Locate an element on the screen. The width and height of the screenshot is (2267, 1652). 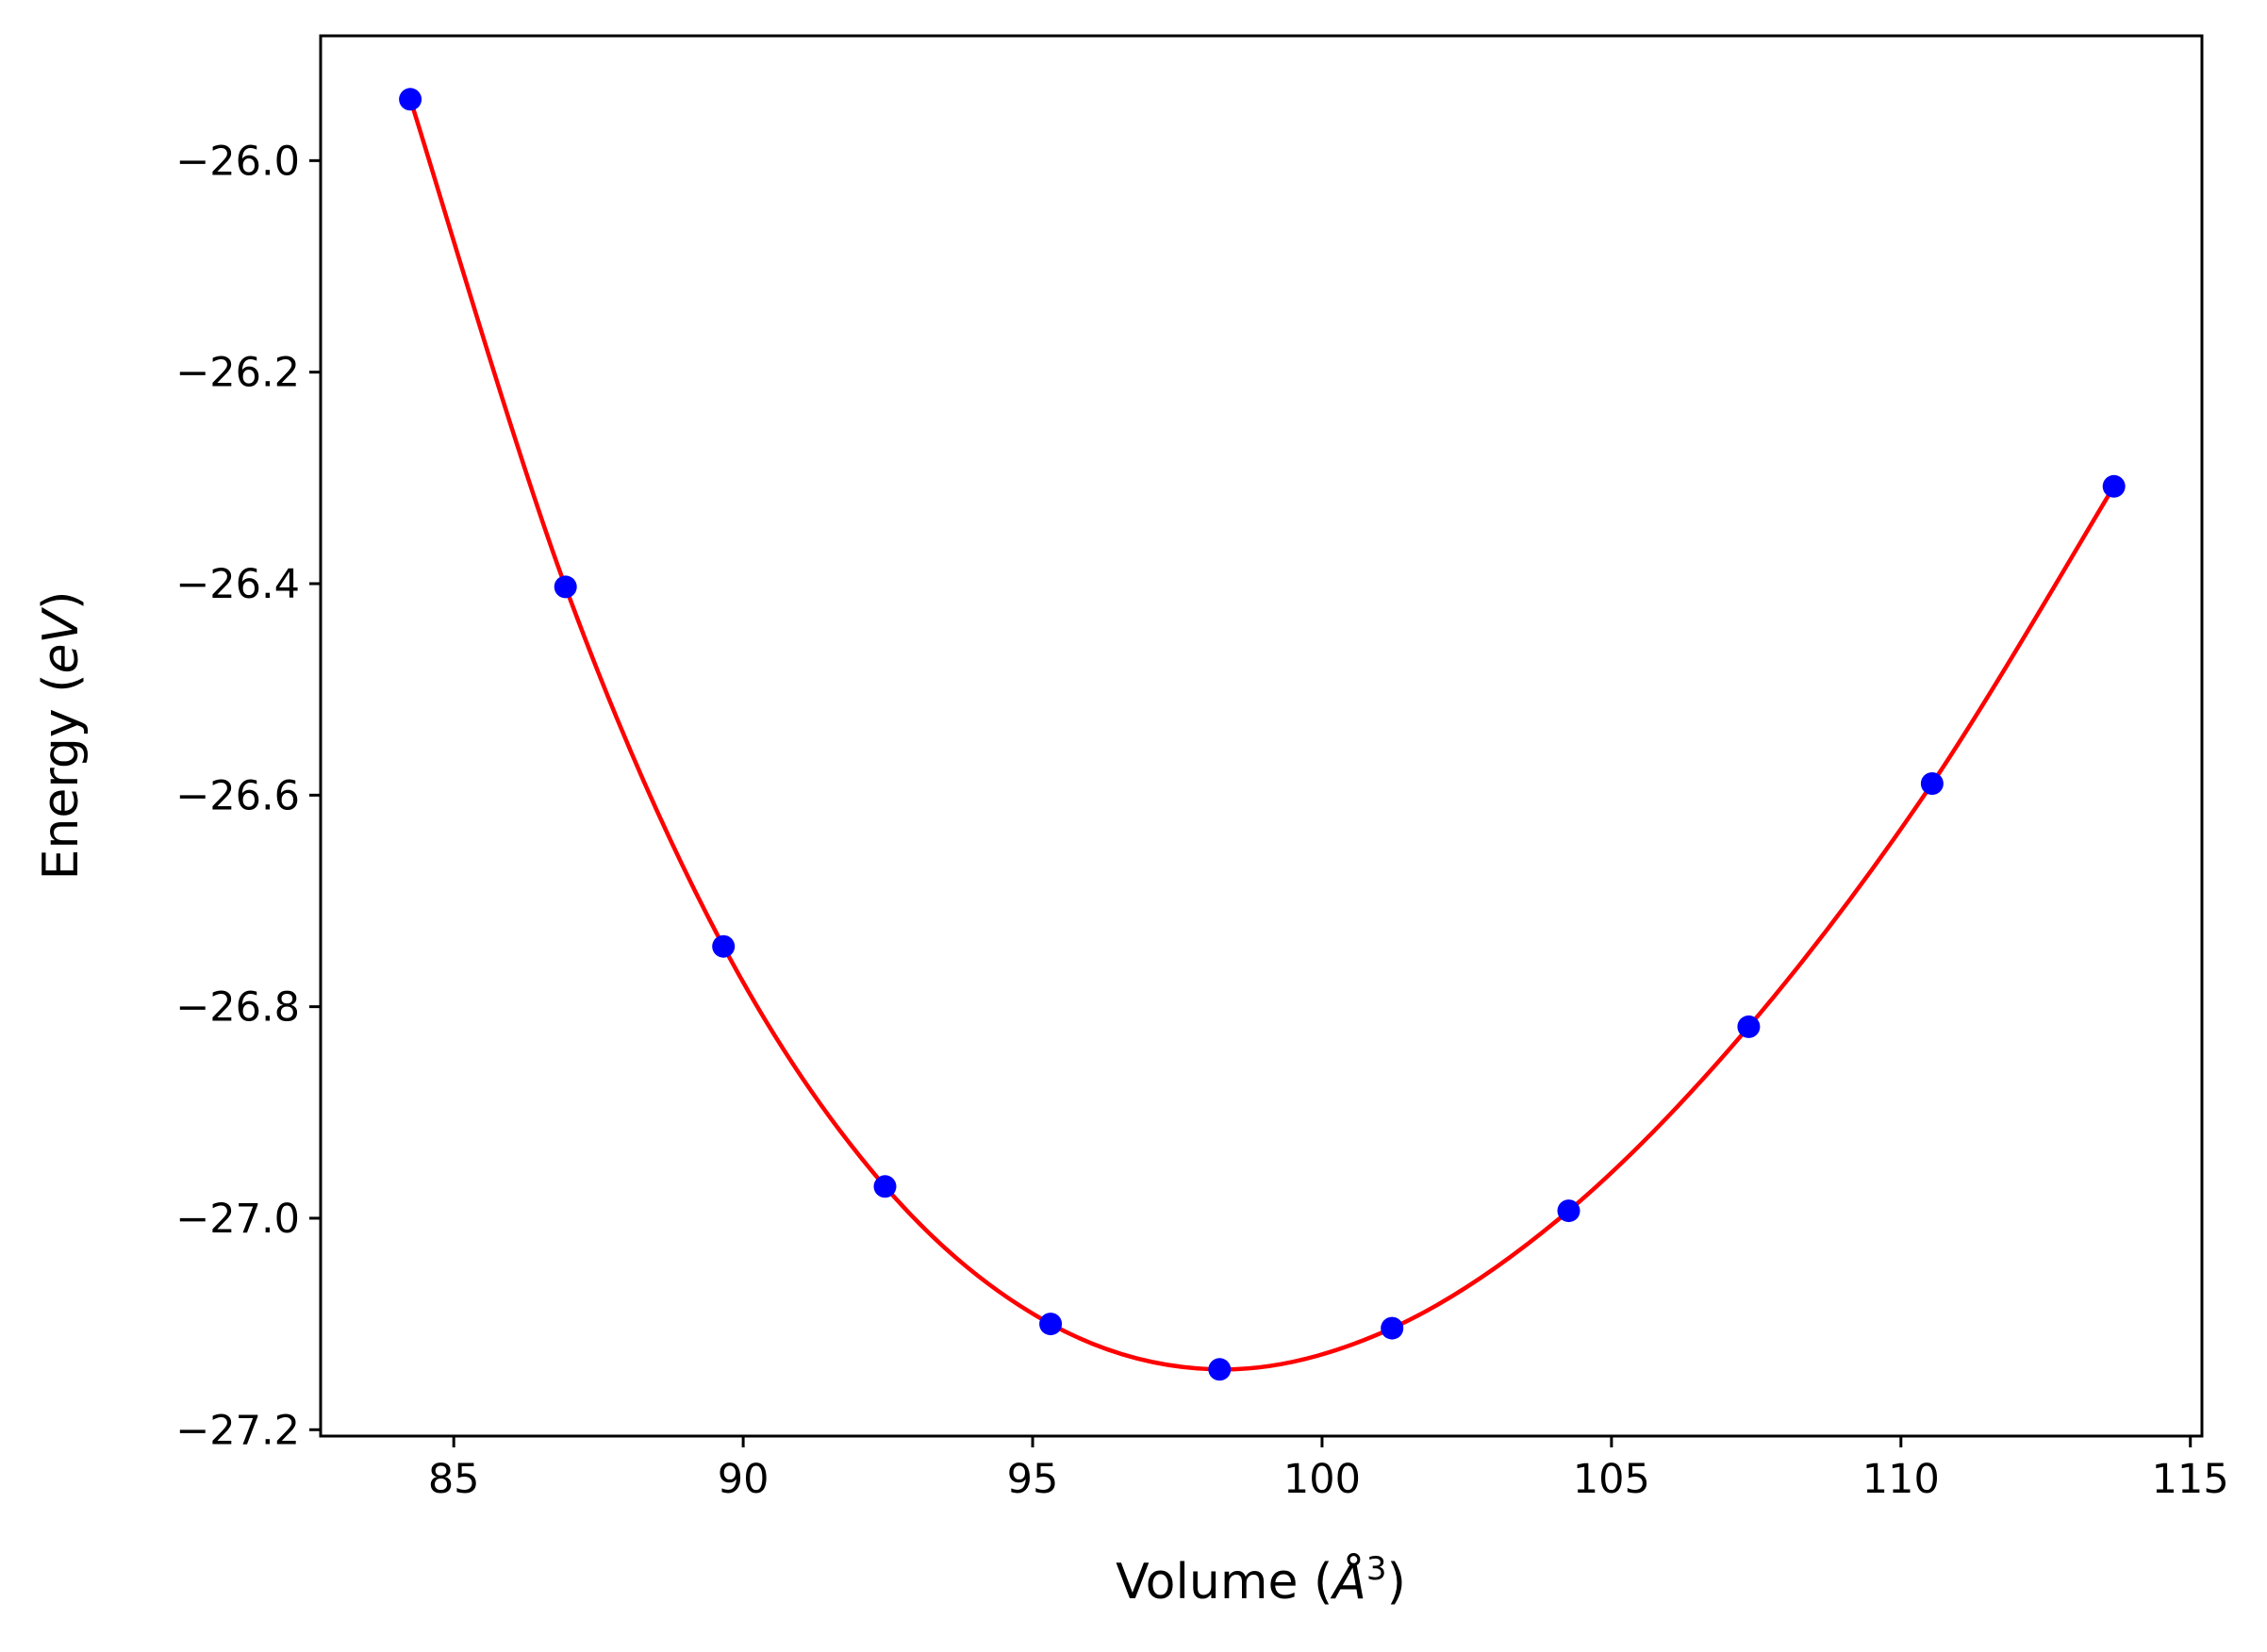
x-tick-label: 115 is located at coordinates (2191, 1479).